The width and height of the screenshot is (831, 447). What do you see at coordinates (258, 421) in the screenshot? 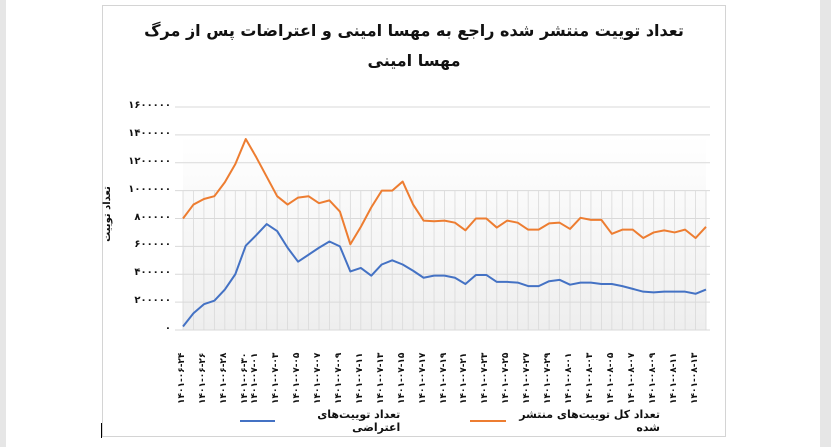
I see `legend-swatch-protest` at bounding box center [258, 421].